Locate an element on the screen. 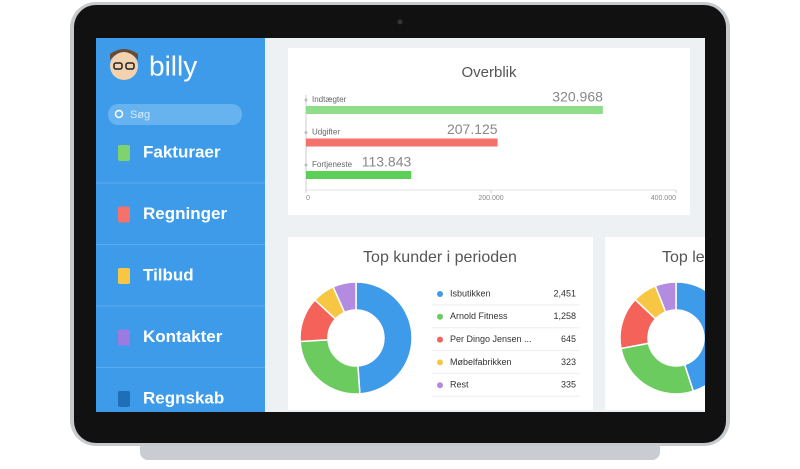 The image size is (800, 469). value-label: 113.843 is located at coordinates (387, 162).